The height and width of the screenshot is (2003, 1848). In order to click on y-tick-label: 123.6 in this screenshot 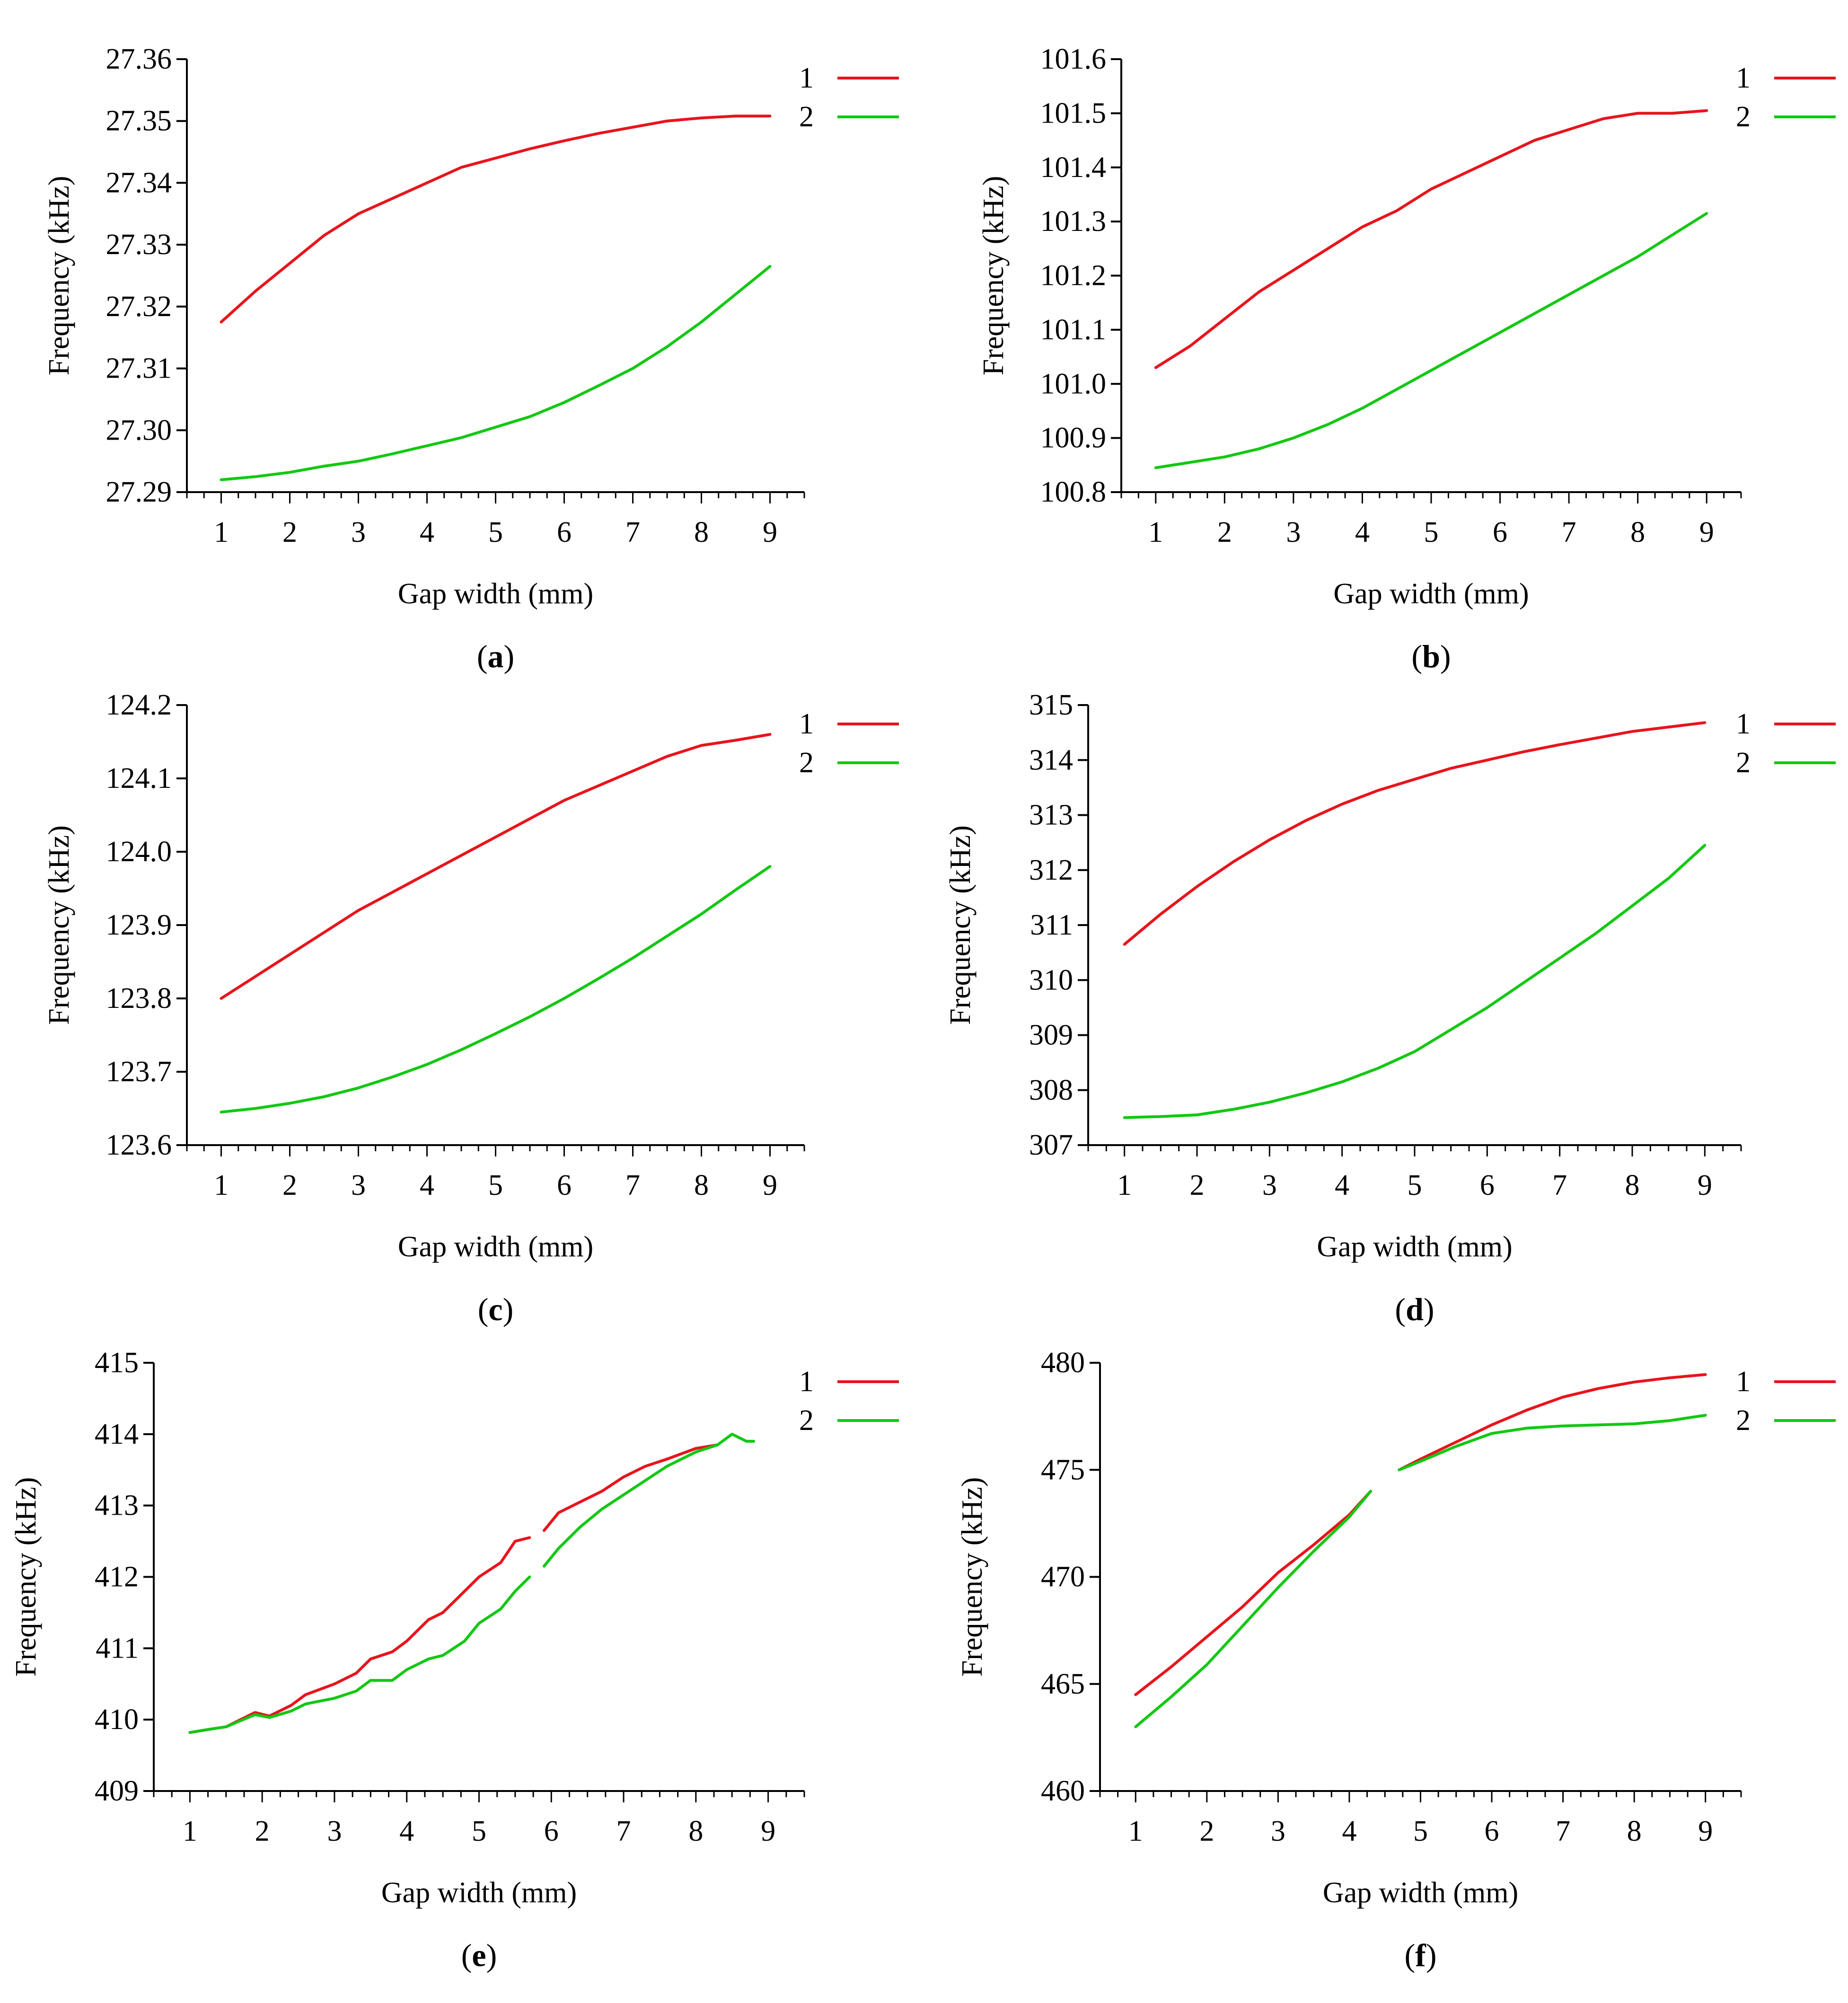, I will do `click(139, 1145)`.